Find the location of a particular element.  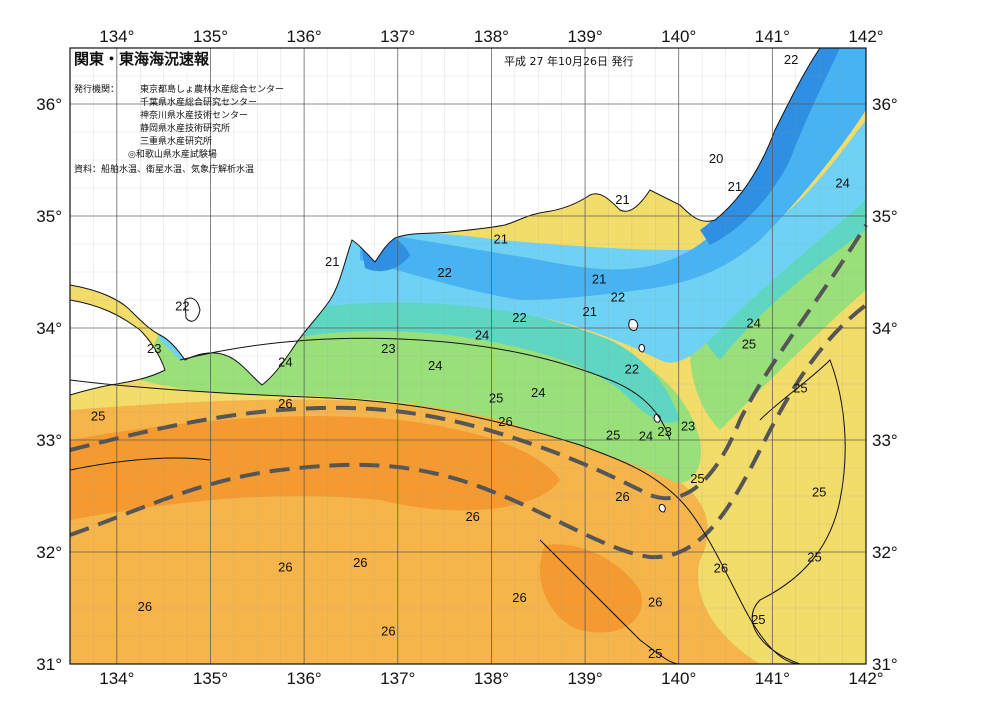

lon-tick-label-top: 140° is located at coordinates (678, 36).